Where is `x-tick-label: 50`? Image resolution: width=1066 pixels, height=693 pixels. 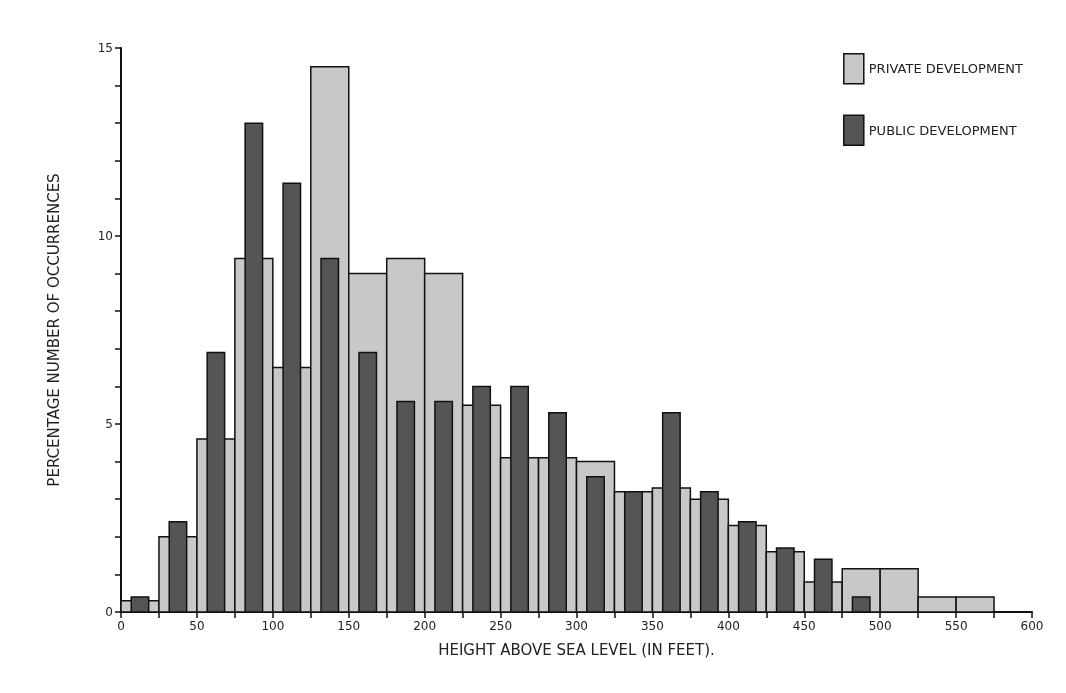
x-tick-label: 50 is located at coordinates (197, 626).